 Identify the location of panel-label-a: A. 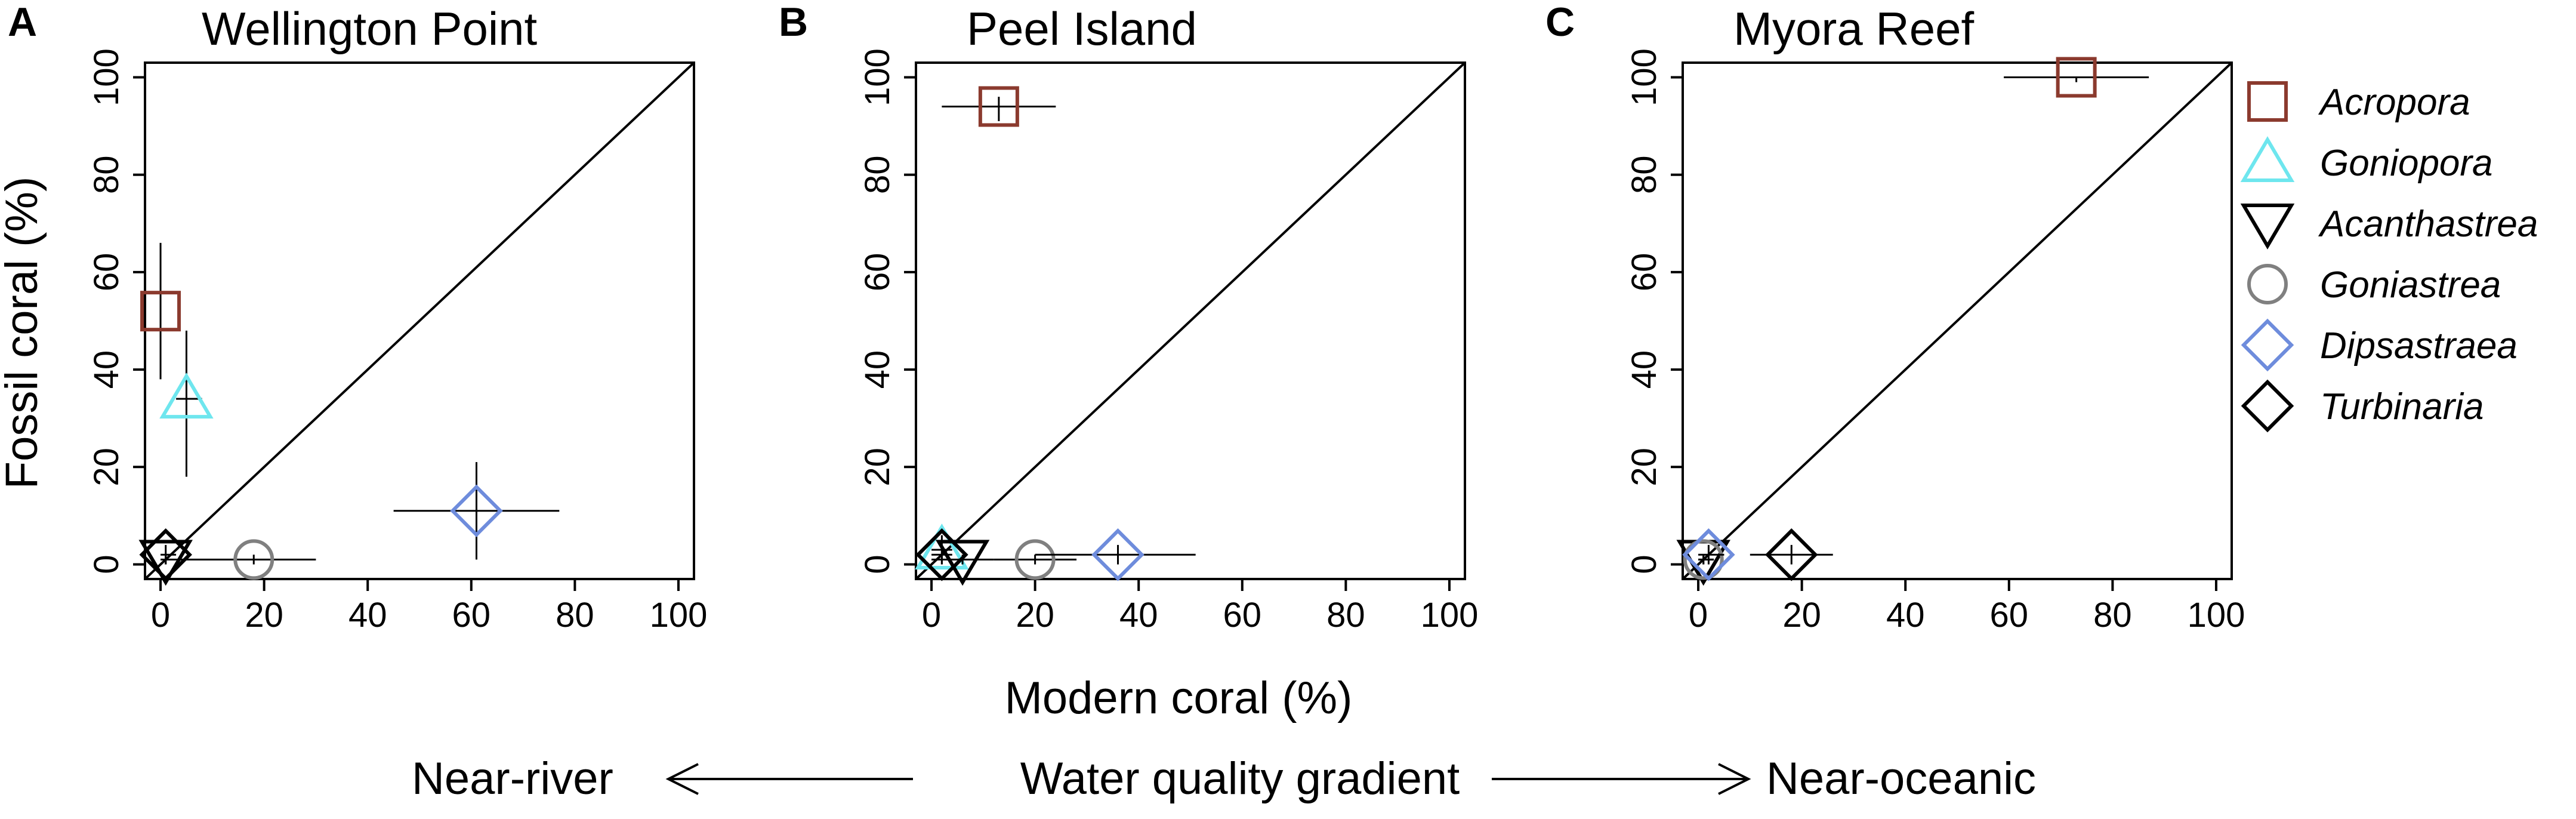
(23, 23).